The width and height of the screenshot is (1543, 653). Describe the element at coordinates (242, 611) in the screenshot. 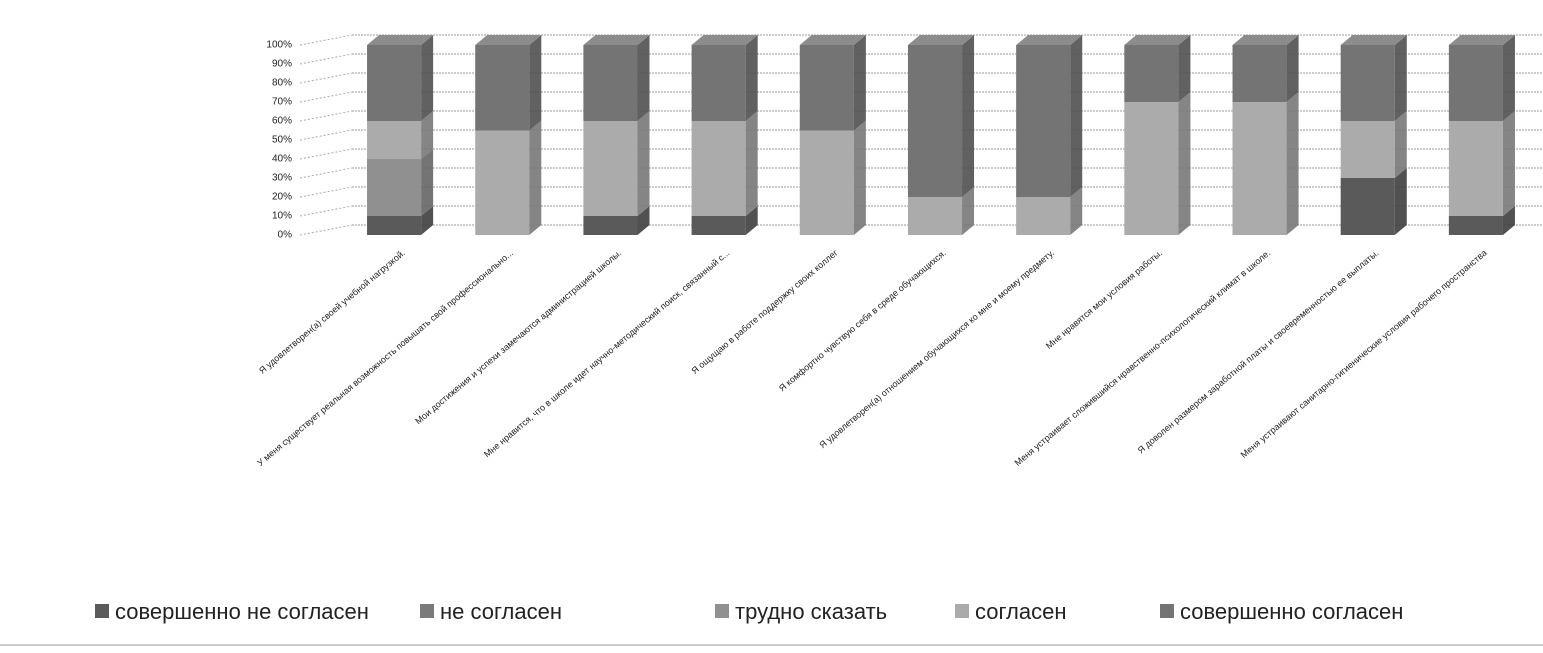

I see `legend-label: совершенно не согласен` at that location.